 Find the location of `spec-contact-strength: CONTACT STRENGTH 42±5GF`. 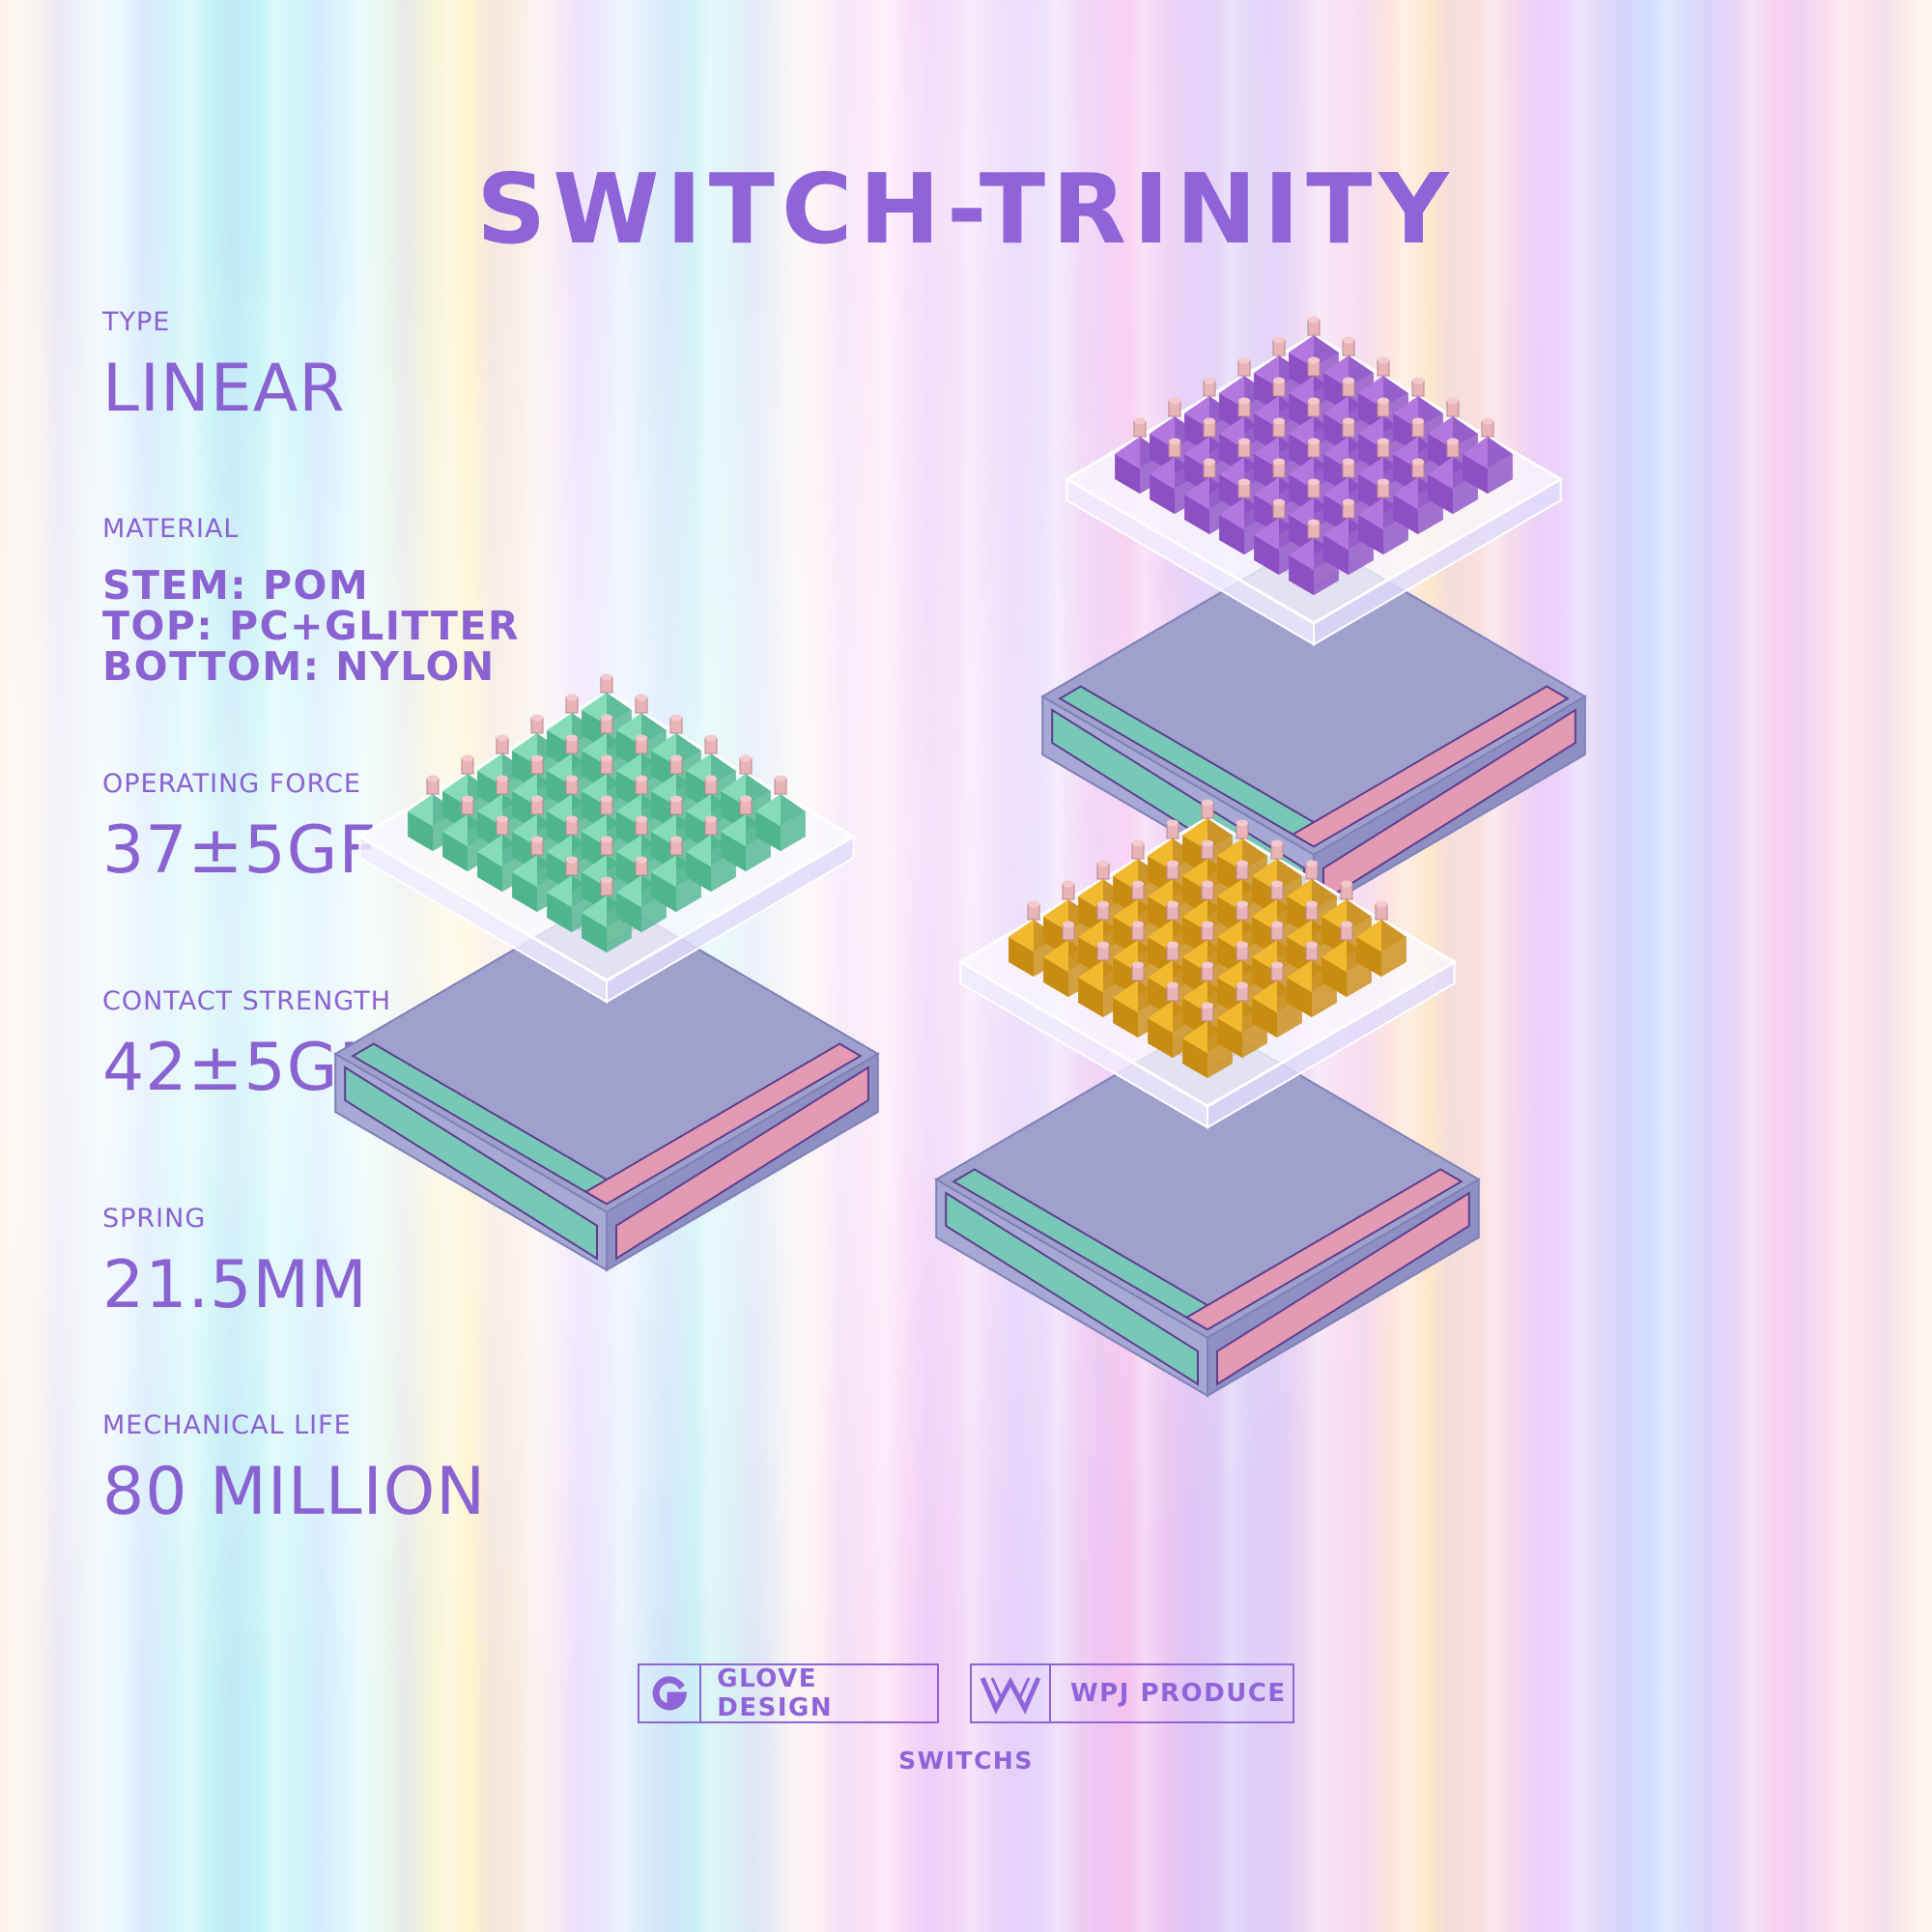

spec-contact-strength: CONTACT STRENGTH 42±5GF is located at coordinates (246, 1046).